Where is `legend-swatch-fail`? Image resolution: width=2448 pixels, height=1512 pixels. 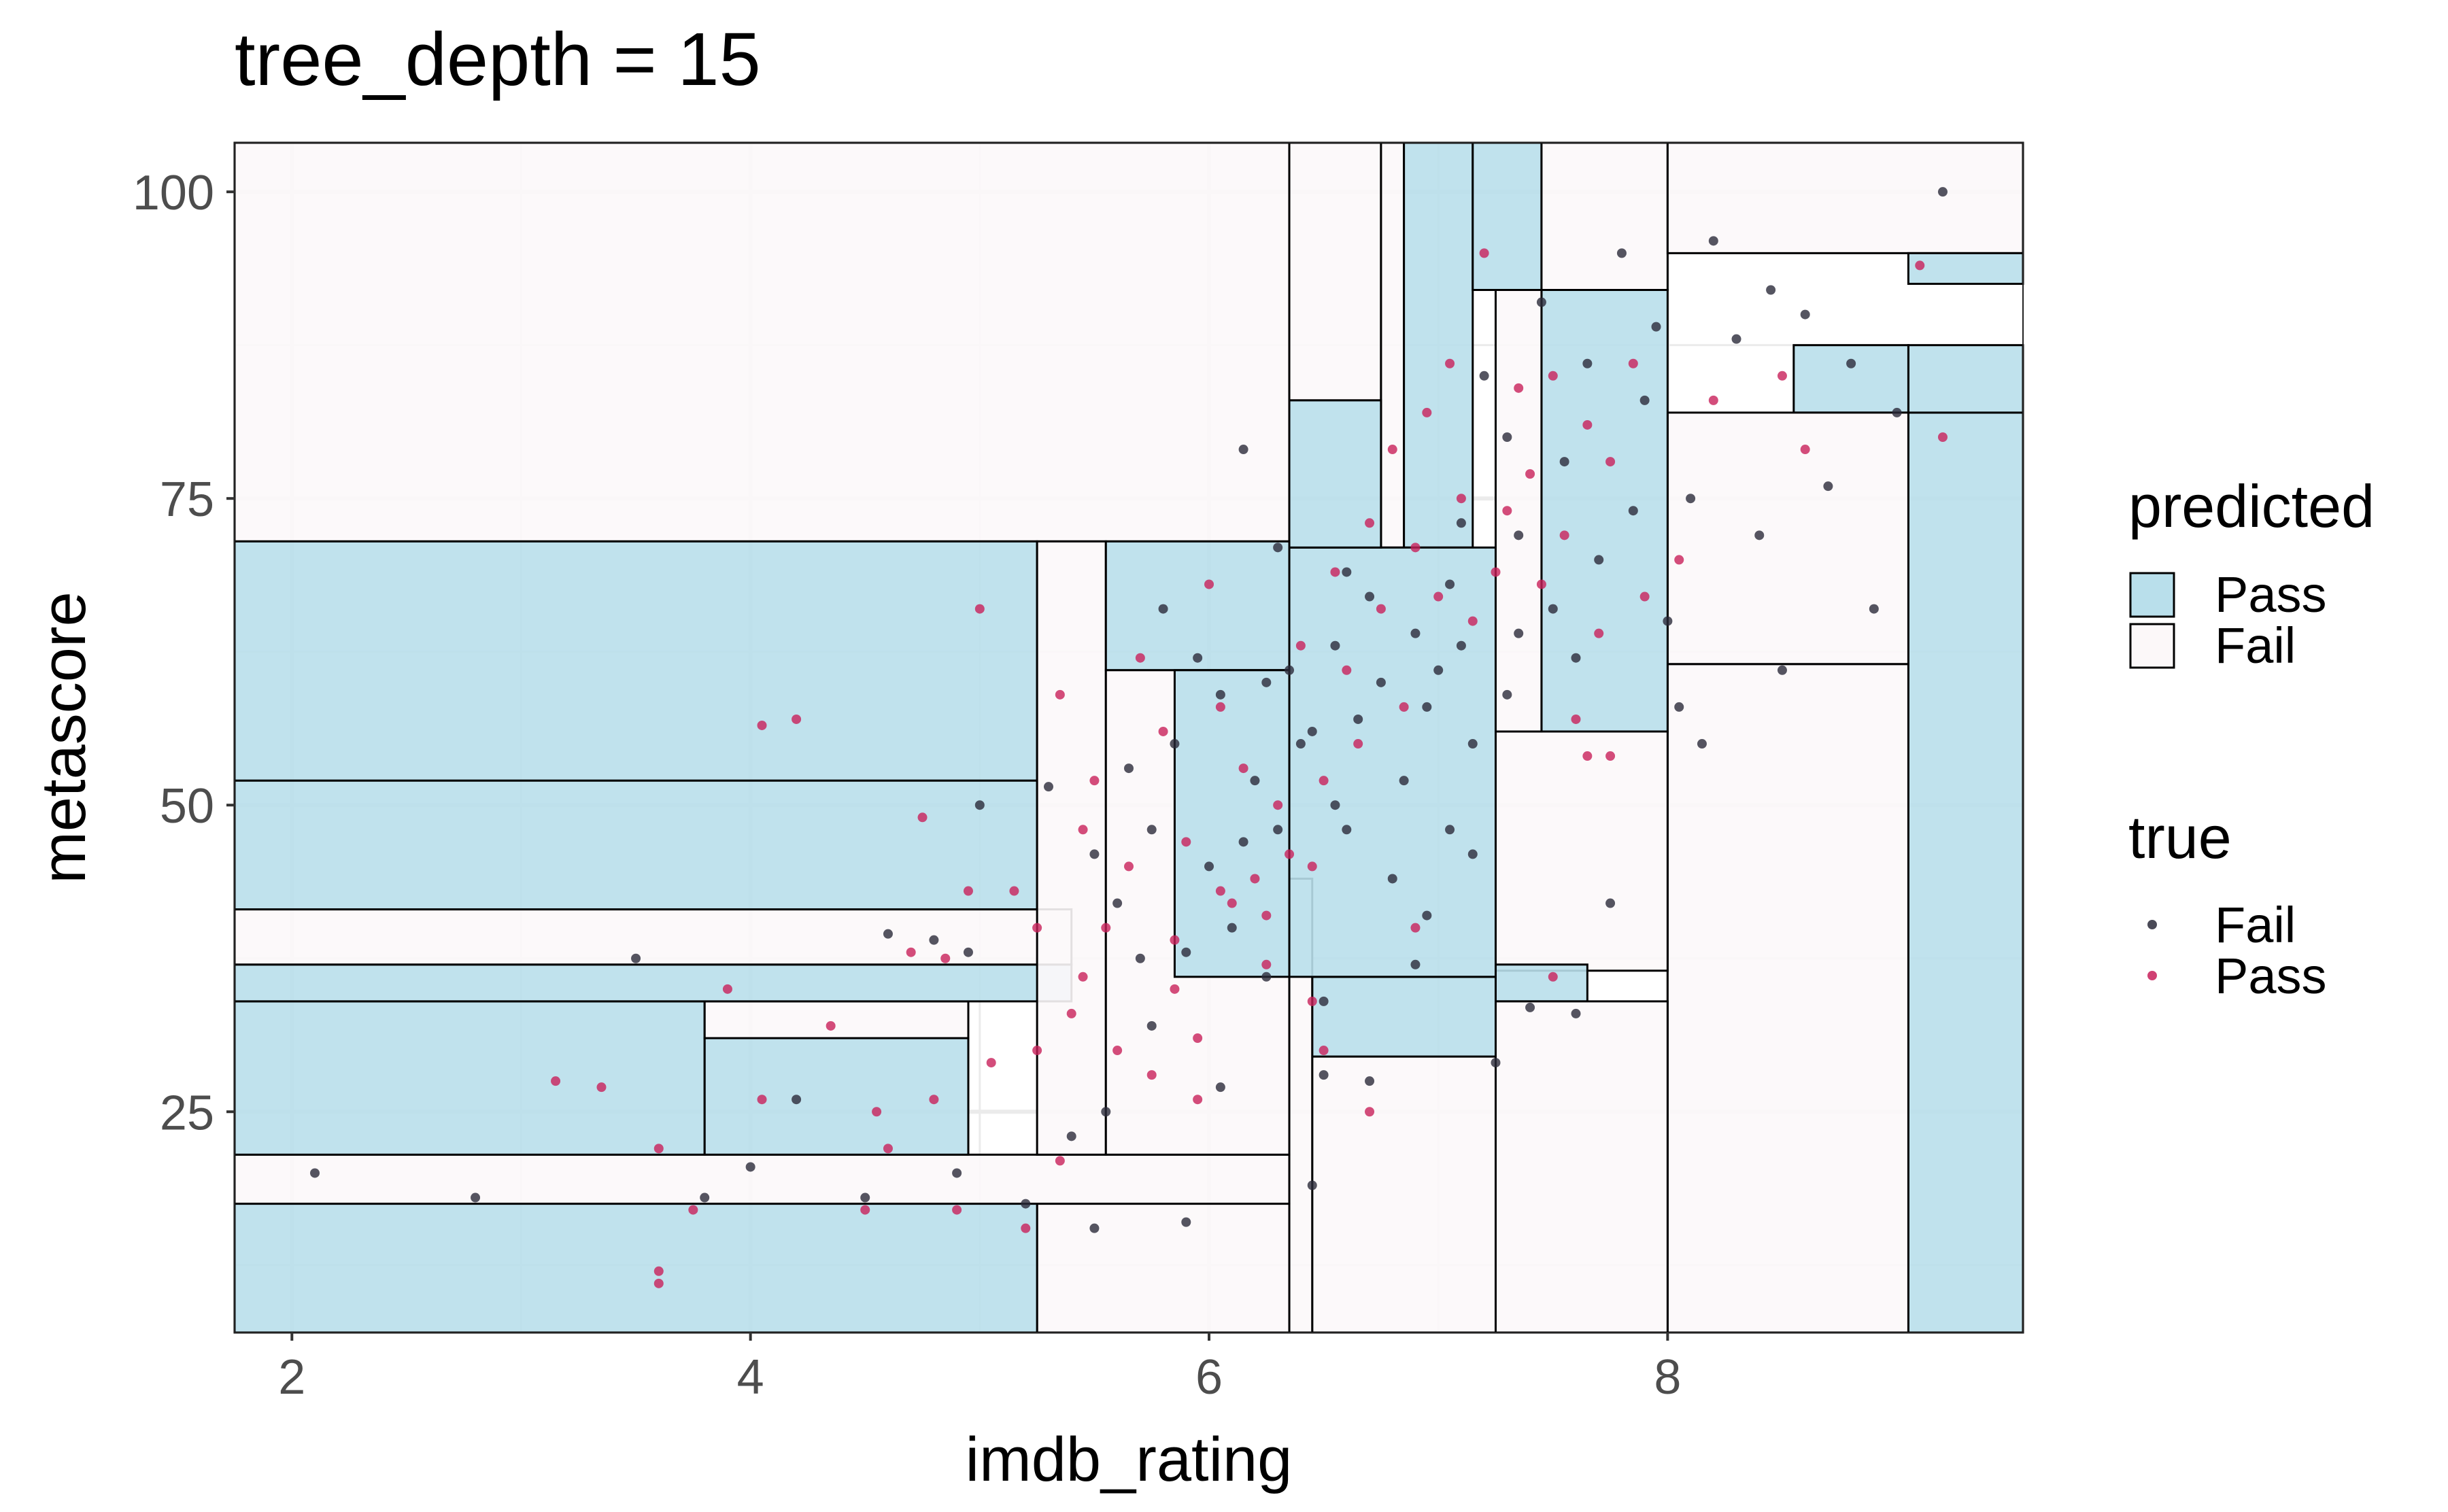 legend-swatch-fail is located at coordinates (2152, 646).